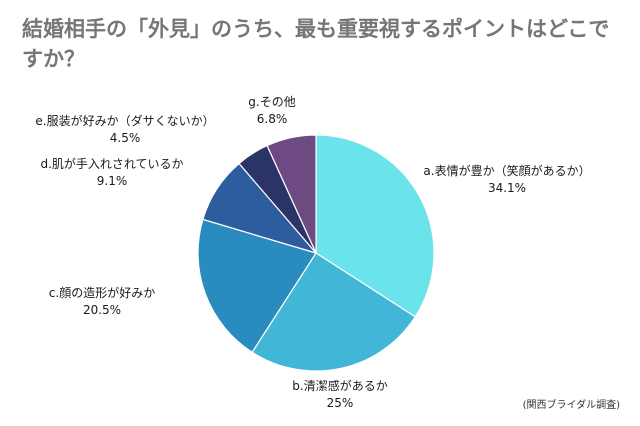 This screenshot has height=426, width=640. What do you see at coordinates (257, 286) in the screenshot?
I see `pie-slice-c` at bounding box center [257, 286].